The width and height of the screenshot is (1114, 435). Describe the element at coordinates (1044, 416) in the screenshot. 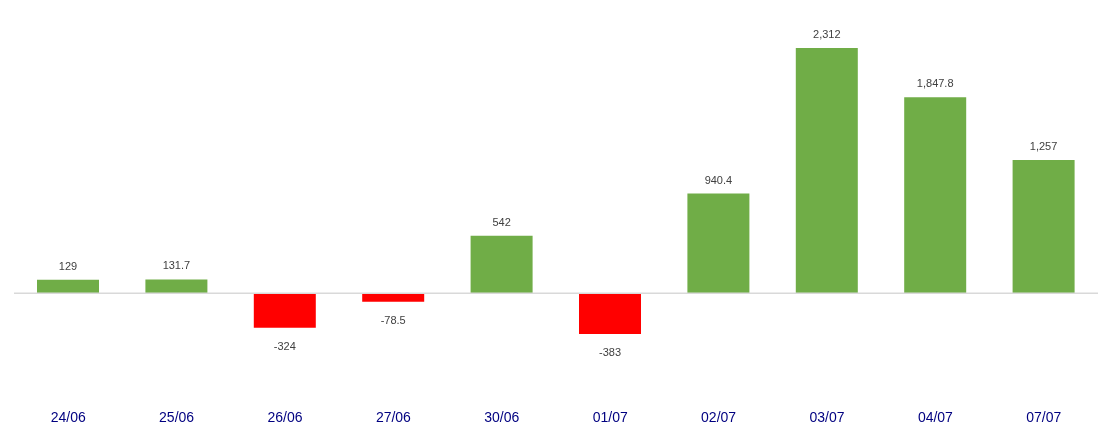

I see `x-tick-label: 07/07` at that location.